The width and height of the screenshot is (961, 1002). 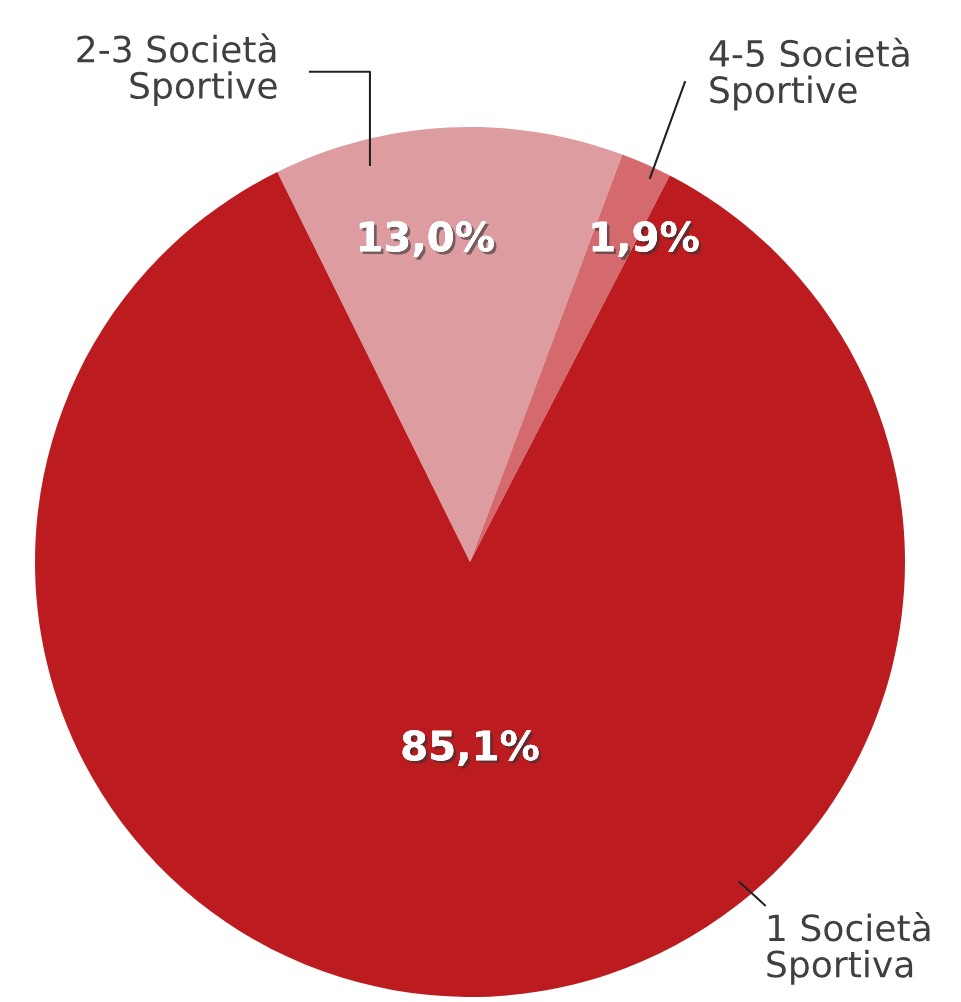 What do you see at coordinates (848, 948) in the screenshot?
I see `slice-label: 1 Società Sportiva` at bounding box center [848, 948].